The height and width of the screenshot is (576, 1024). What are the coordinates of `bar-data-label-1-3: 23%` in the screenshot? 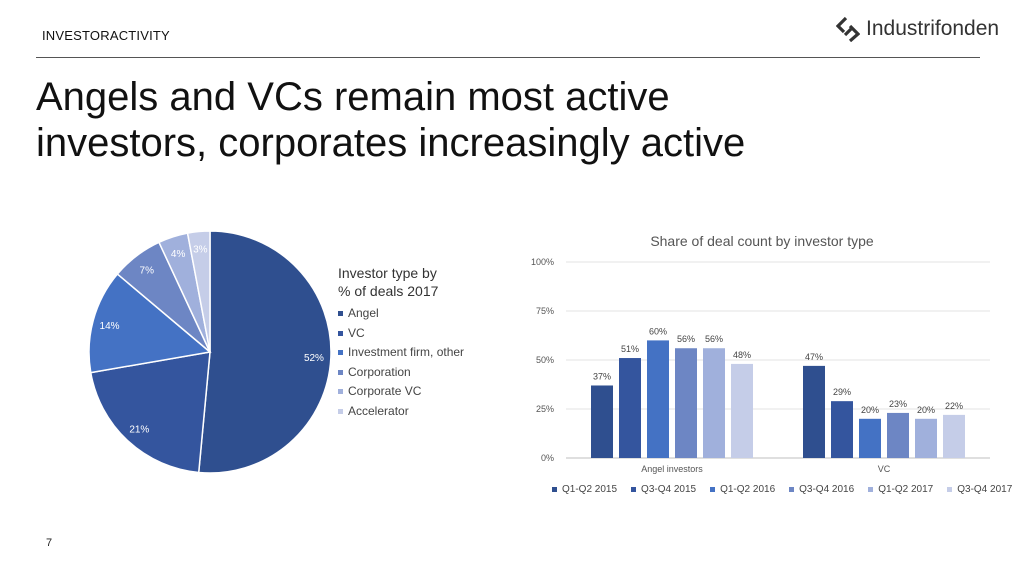 It's located at (898, 404).